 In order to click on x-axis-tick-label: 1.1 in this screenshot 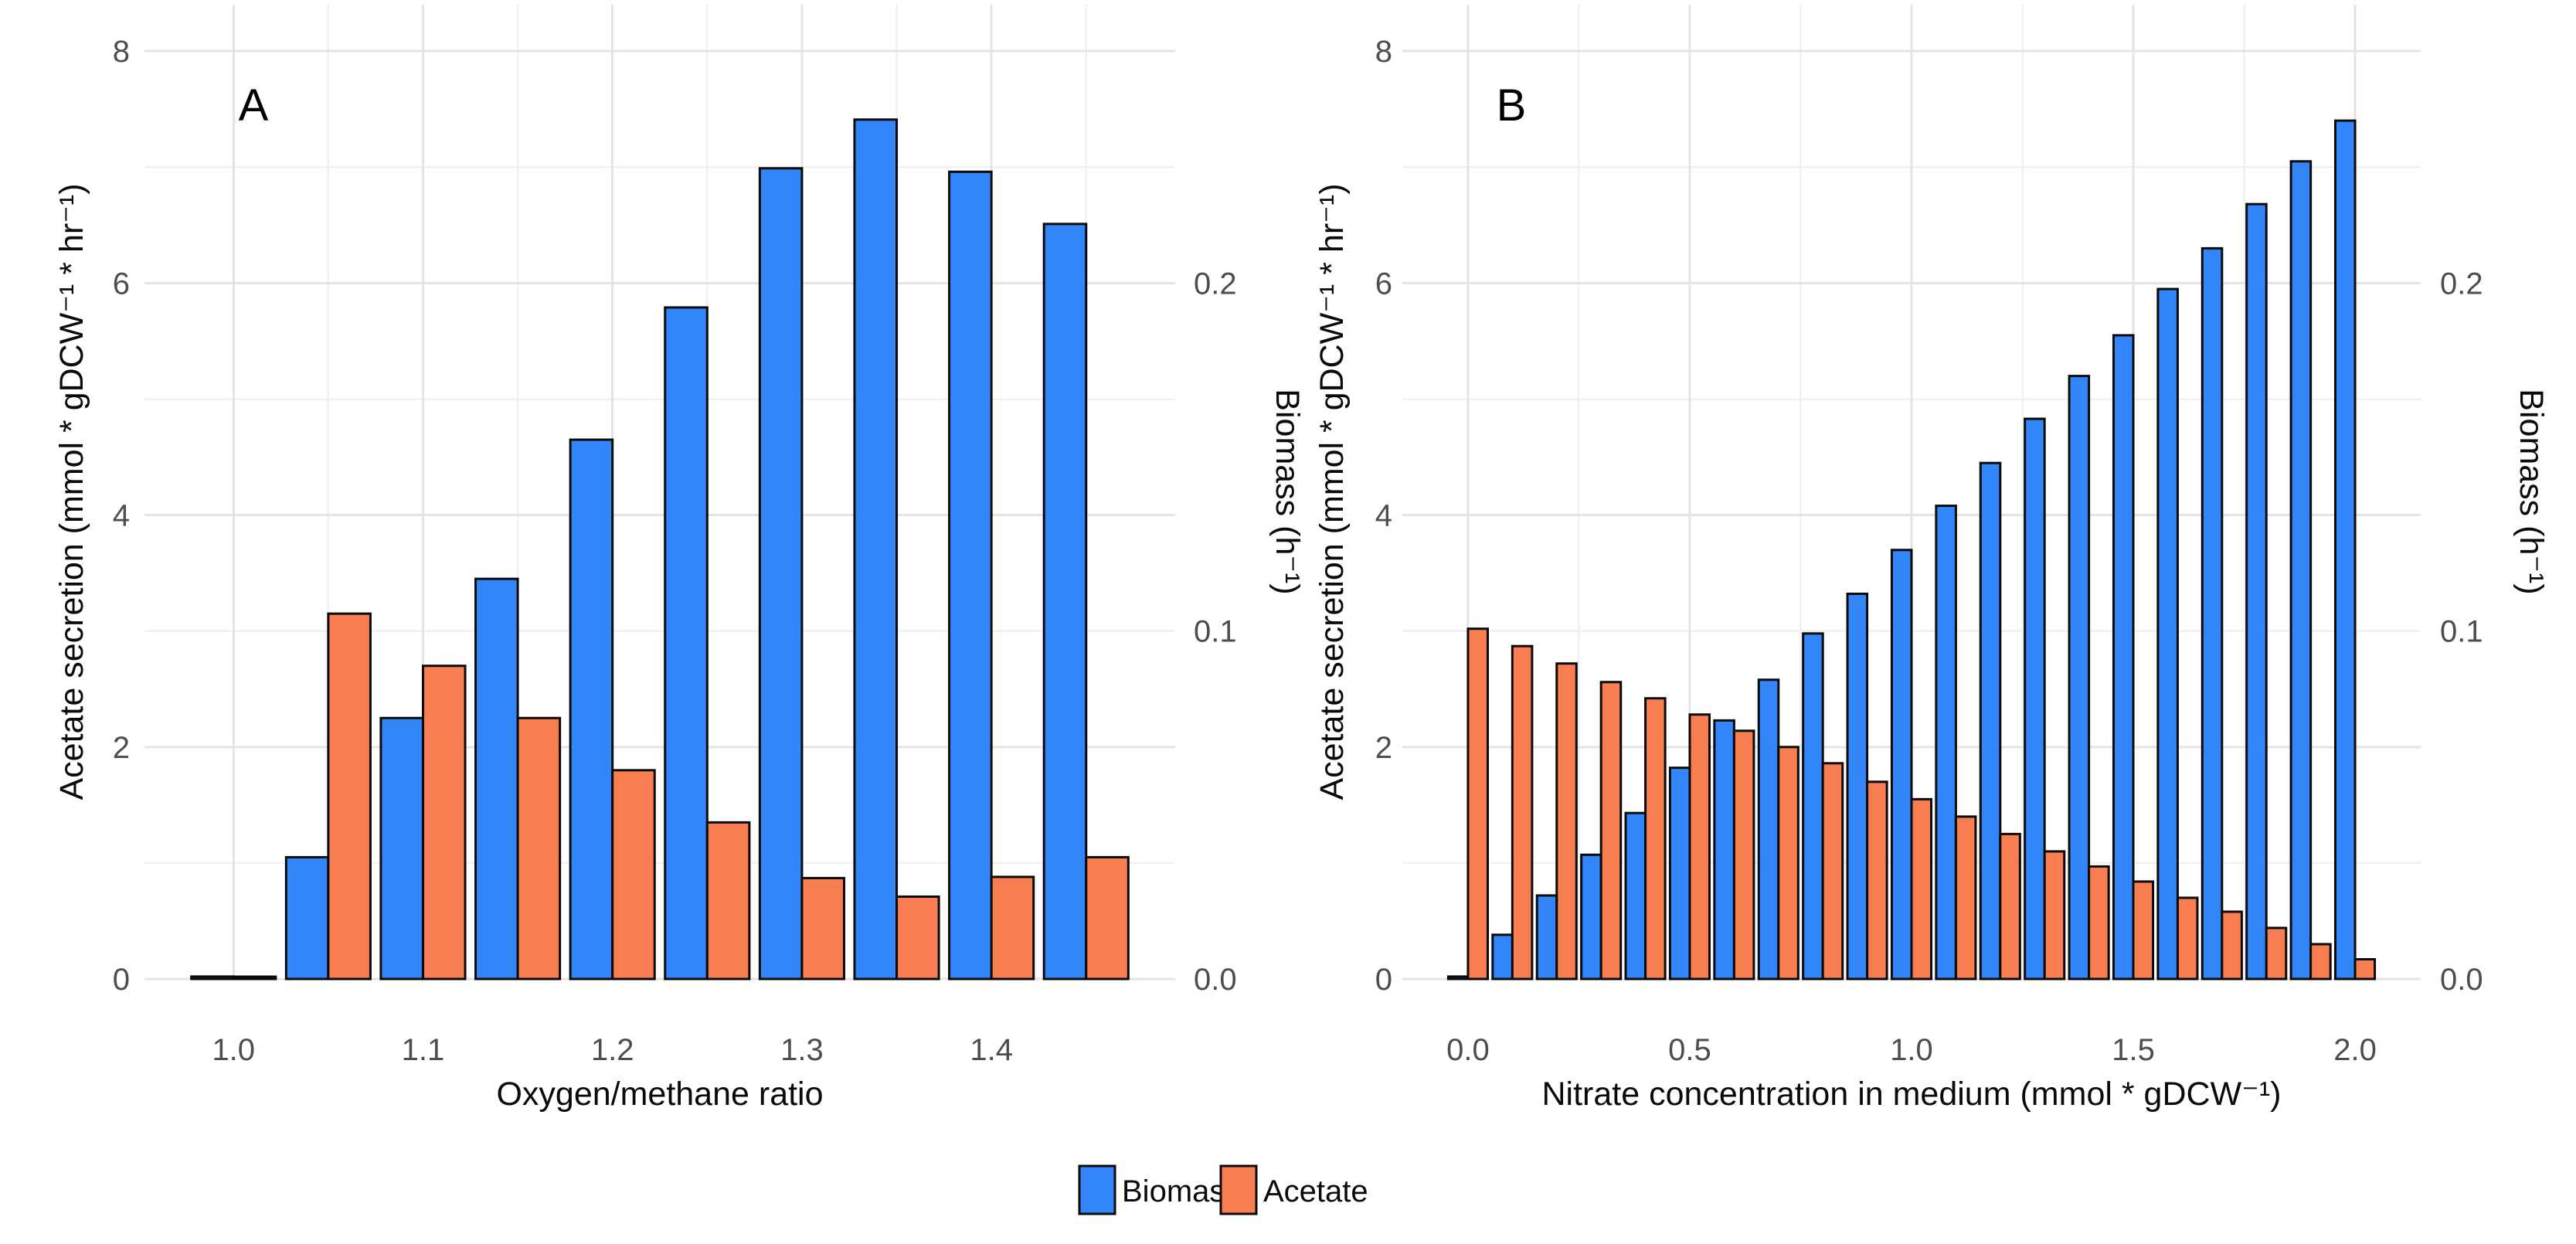, I will do `click(423, 1050)`.